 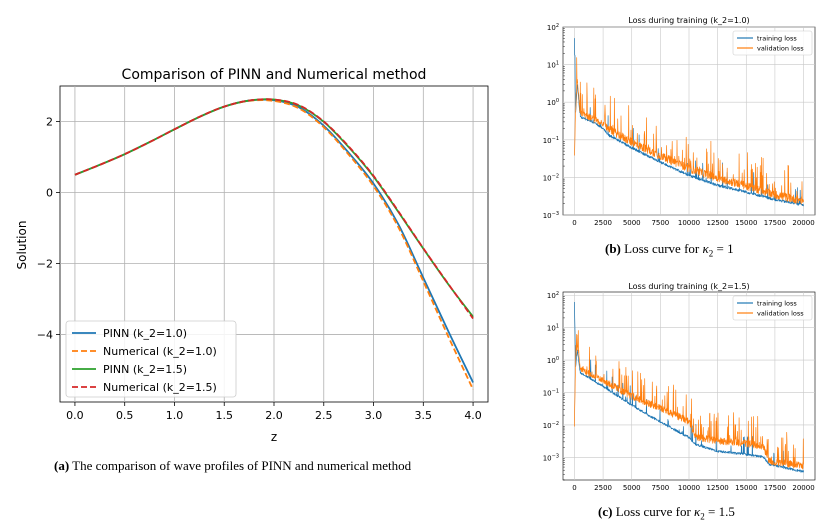 I want to click on y-tick-label: −4, so click(x=45, y=335).